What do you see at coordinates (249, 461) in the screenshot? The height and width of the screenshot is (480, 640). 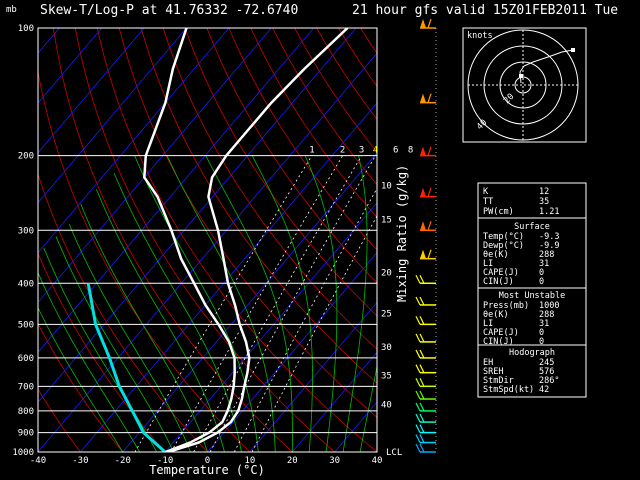 I see `temperature-tick-label: 10` at bounding box center [249, 461].